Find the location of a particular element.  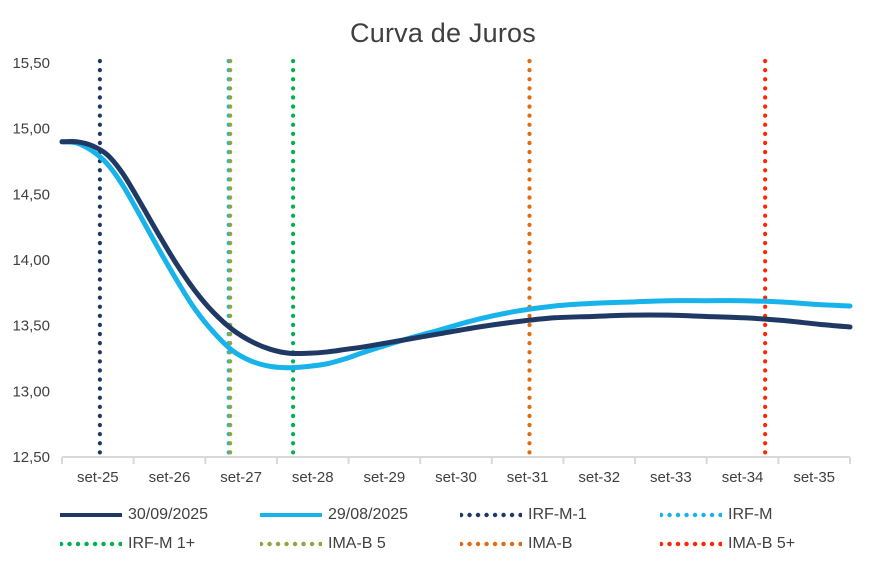

y-axis-tick-label: 13,50 is located at coordinates (31, 326).